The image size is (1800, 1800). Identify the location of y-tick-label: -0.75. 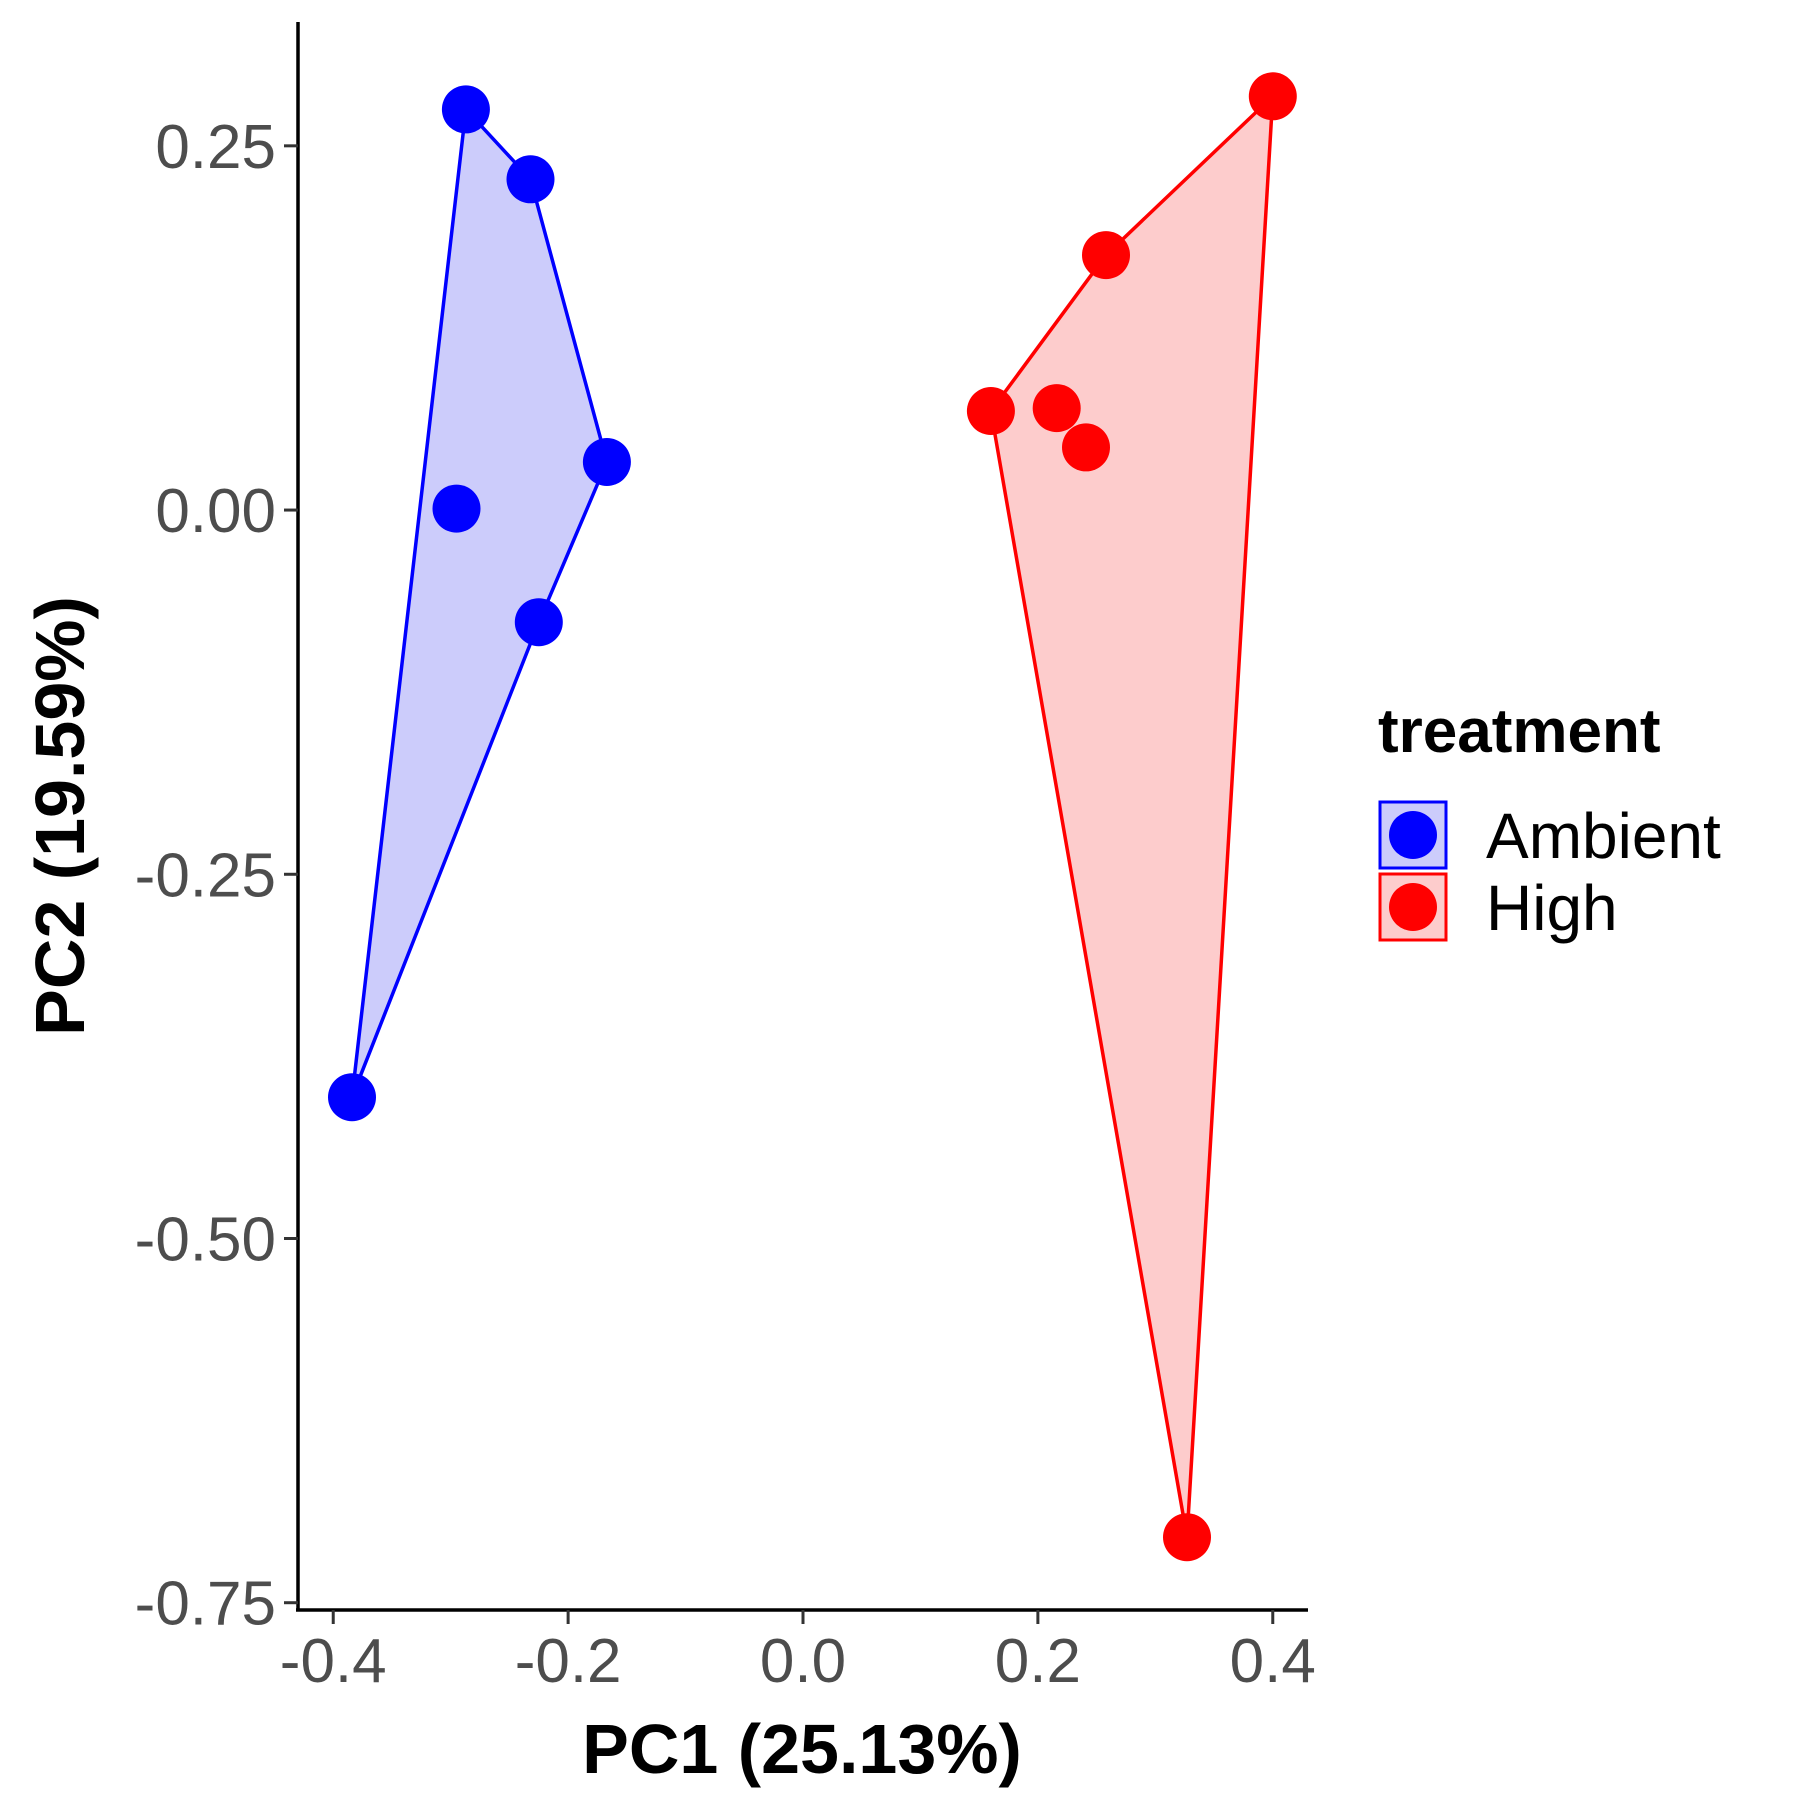
(205, 1604).